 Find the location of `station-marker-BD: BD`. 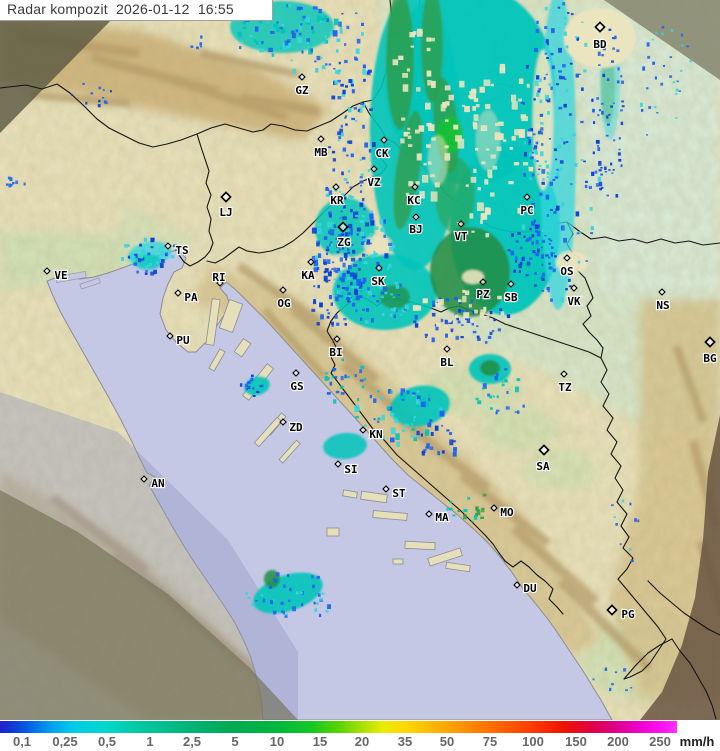

station-marker-BD: BD is located at coordinates (600, 36).